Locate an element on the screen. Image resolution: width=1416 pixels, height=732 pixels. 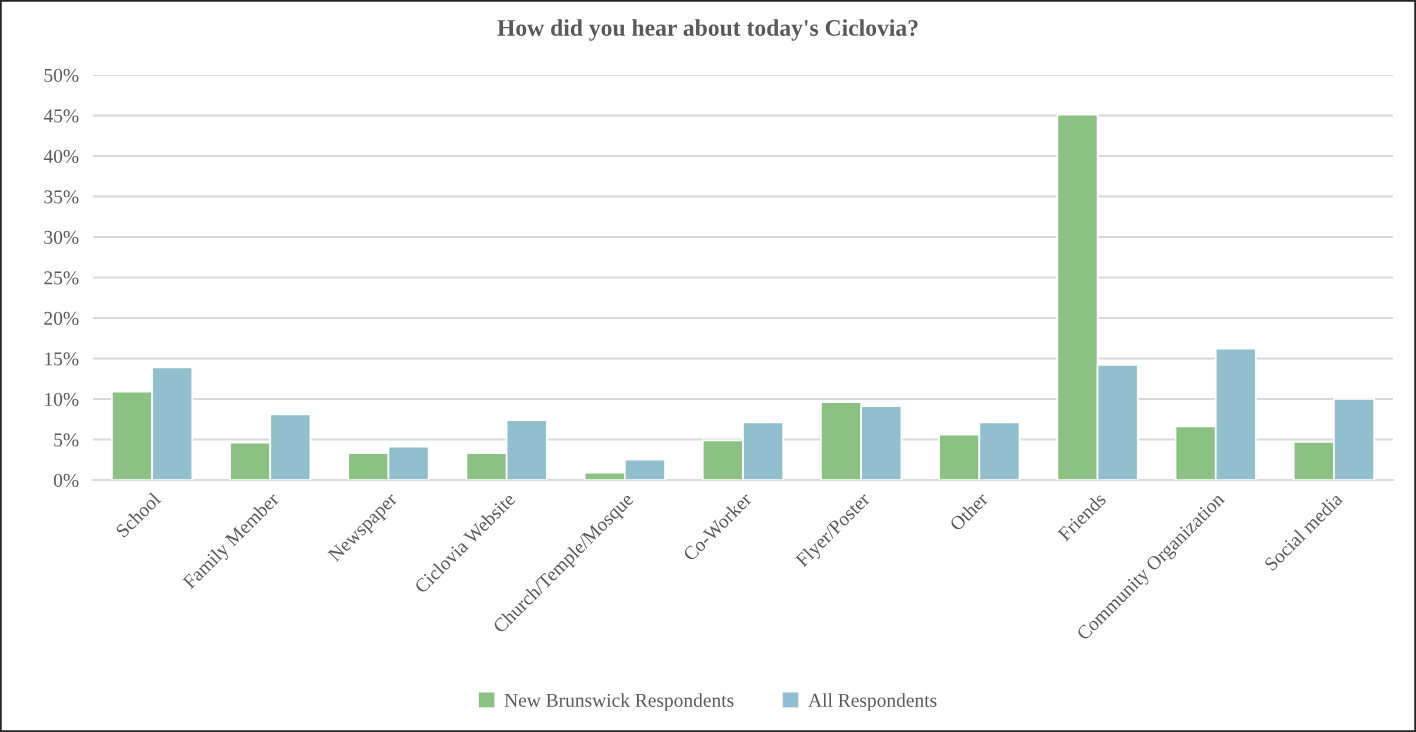
y-tick-label: 15% is located at coordinates (62, 359).